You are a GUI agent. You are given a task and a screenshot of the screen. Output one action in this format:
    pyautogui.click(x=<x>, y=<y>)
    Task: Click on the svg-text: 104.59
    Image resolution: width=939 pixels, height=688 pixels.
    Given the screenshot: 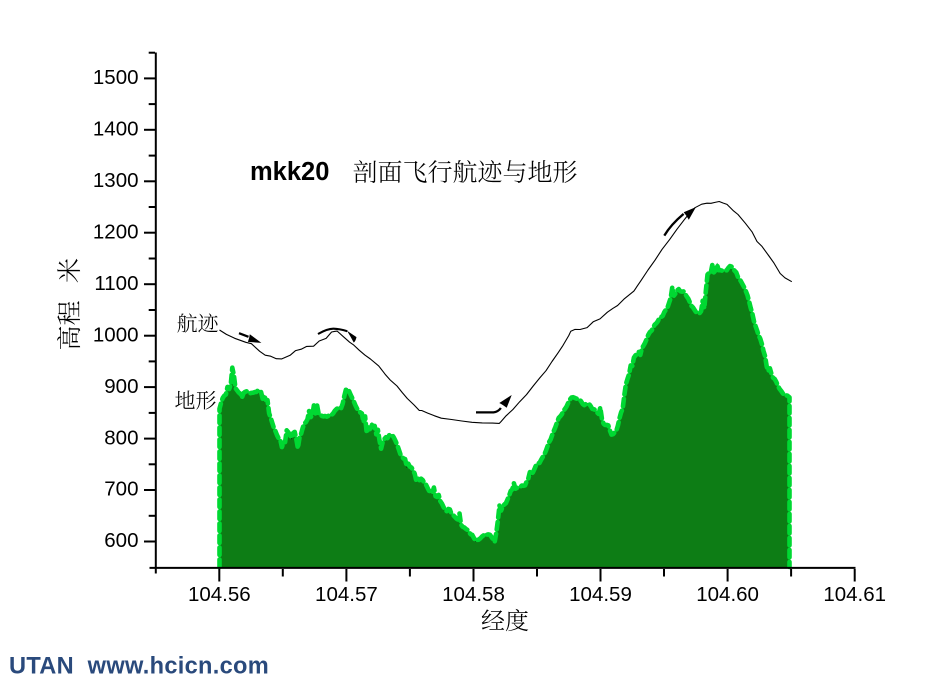 What is the action you would take?
    pyautogui.click(x=600, y=594)
    